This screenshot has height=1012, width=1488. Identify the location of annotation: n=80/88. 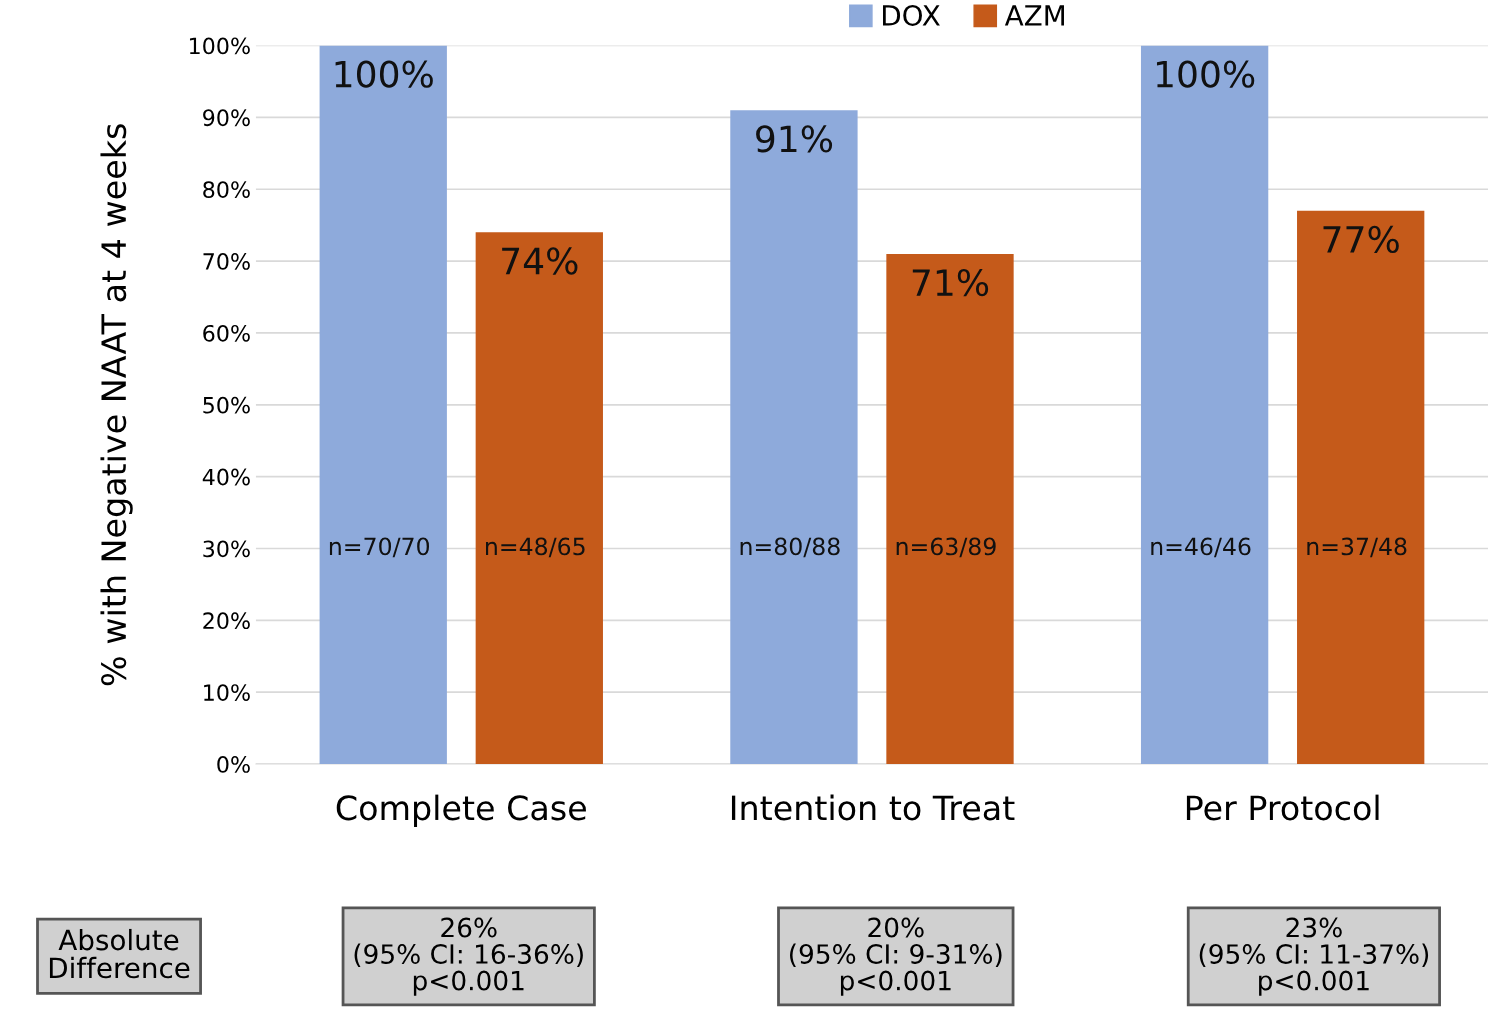
(790, 547).